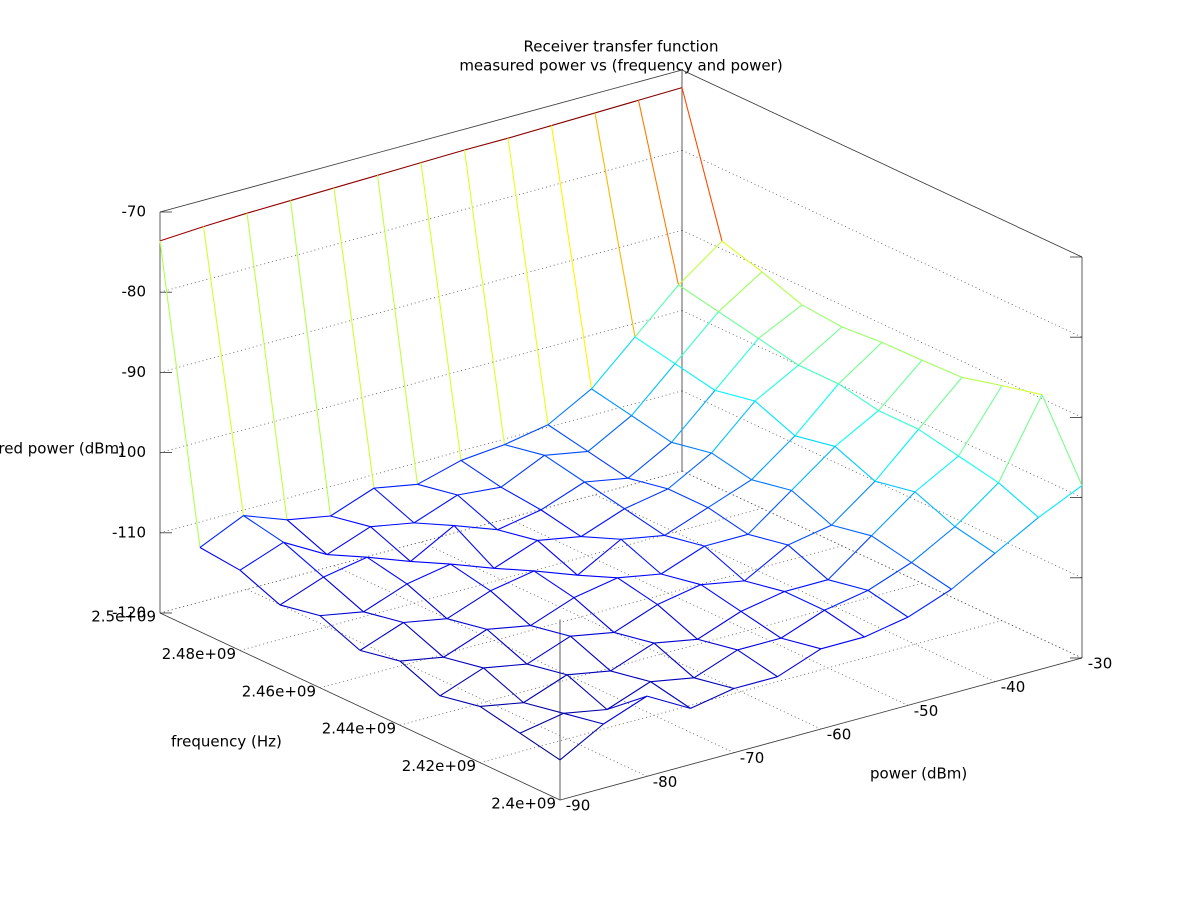 The height and width of the screenshot is (900, 1200). Describe the element at coordinates (123, 617) in the screenshot. I see `x-tick-label: 2.5e+09` at that location.